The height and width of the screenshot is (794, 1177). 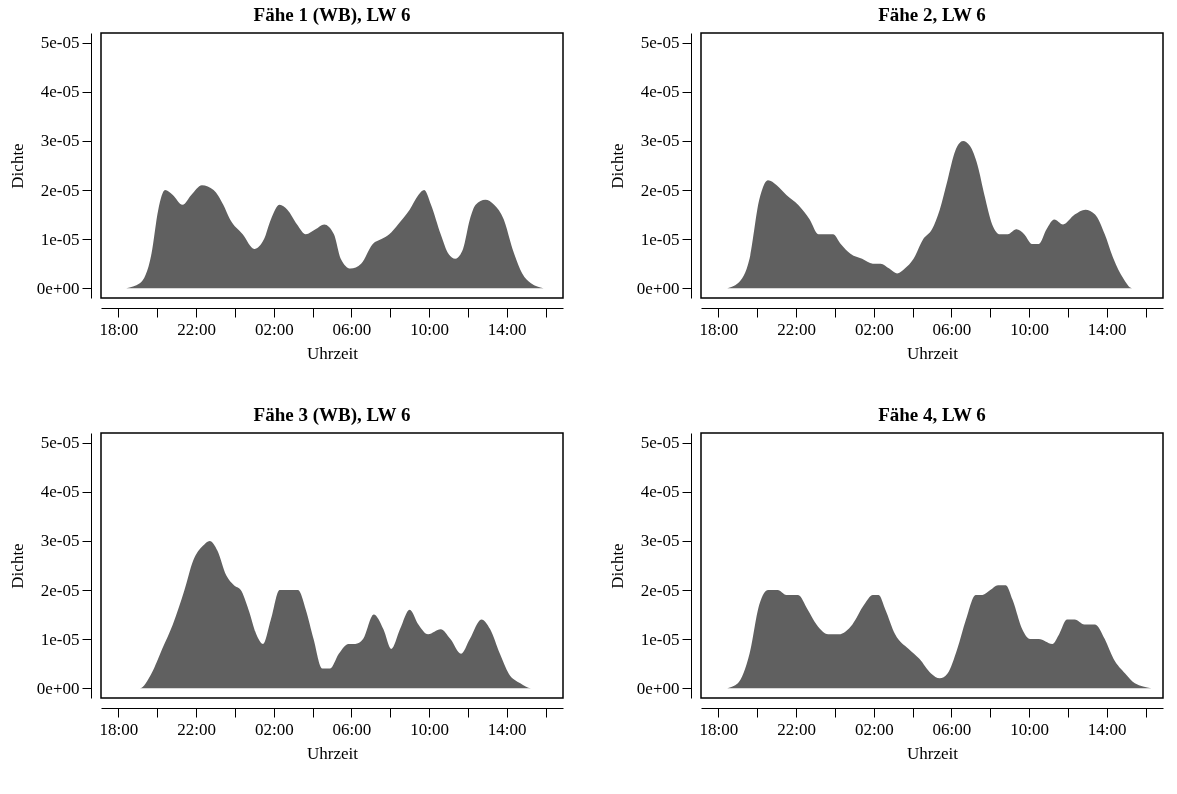 I want to click on chart-title: Fähe 3 (WB), LW 6, so click(x=332, y=415).